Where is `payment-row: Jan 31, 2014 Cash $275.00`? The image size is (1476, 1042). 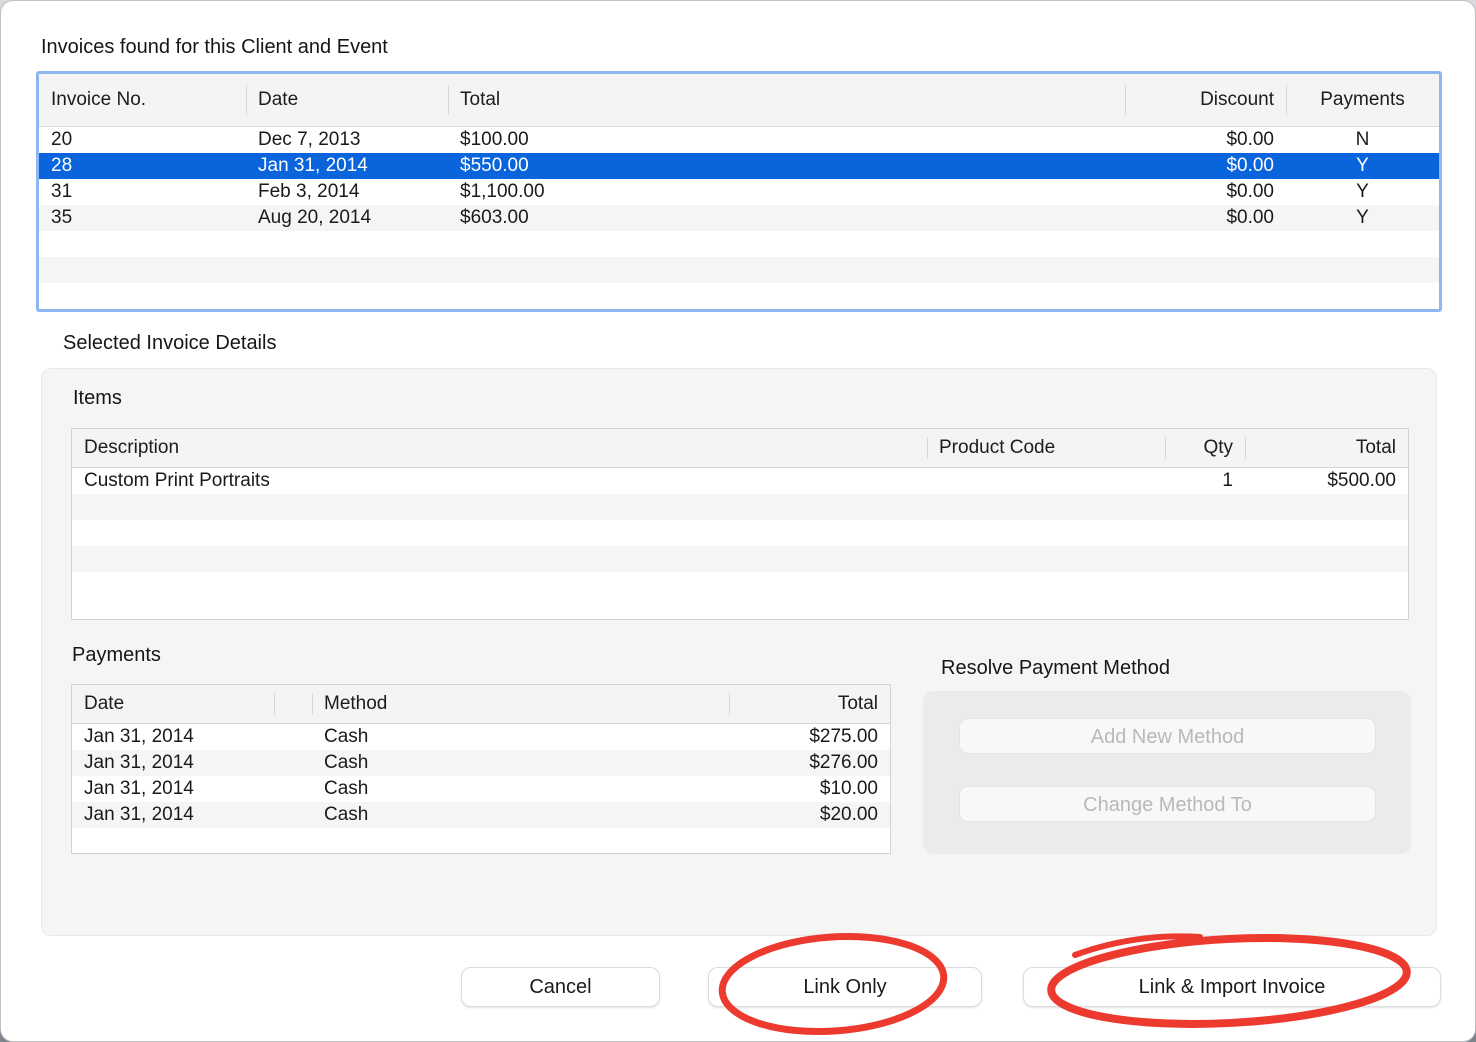 payment-row: Jan 31, 2014 Cash $275.00 is located at coordinates (481, 737).